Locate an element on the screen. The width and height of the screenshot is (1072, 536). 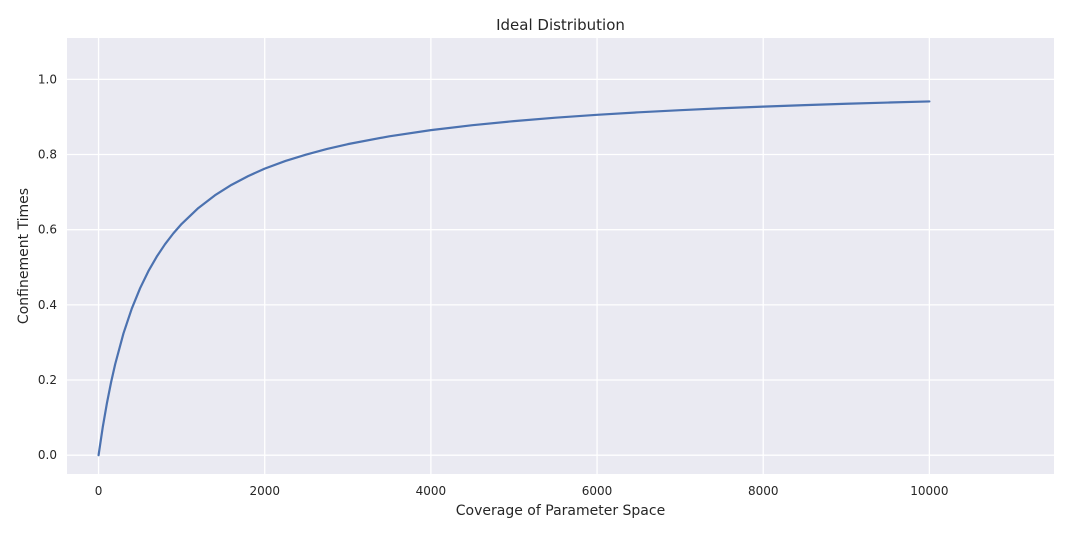
y-tick-label: 0.8 is located at coordinates (47, 155).